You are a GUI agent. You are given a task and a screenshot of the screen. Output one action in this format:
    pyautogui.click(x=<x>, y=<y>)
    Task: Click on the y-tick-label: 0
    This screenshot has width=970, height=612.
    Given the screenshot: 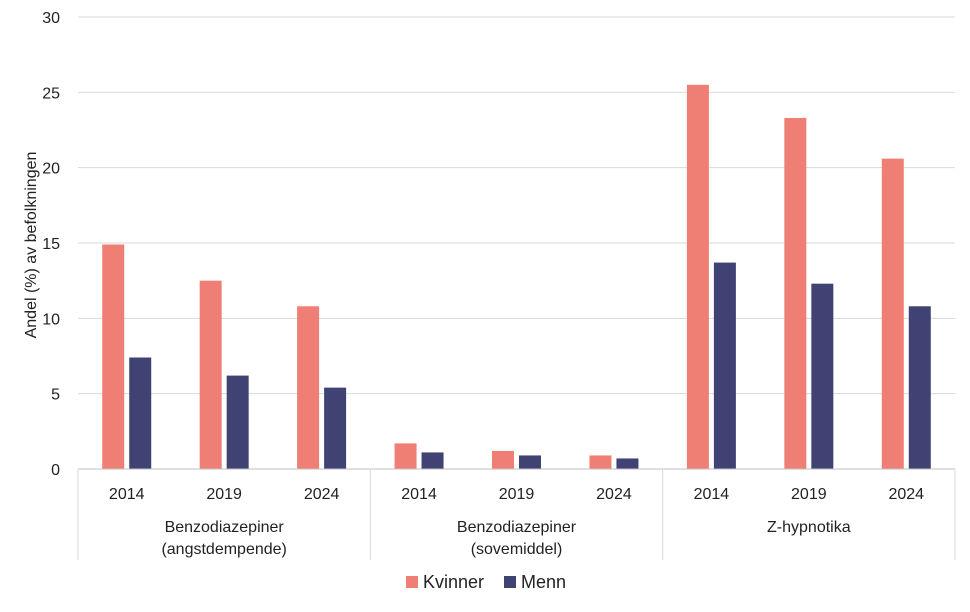 What is the action you would take?
    pyautogui.click(x=55, y=470)
    